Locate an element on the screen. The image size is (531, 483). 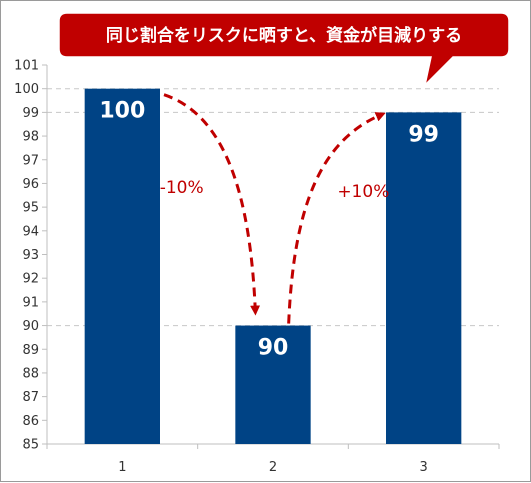
y-tick-label-87: 87 is located at coordinates (30, 397).